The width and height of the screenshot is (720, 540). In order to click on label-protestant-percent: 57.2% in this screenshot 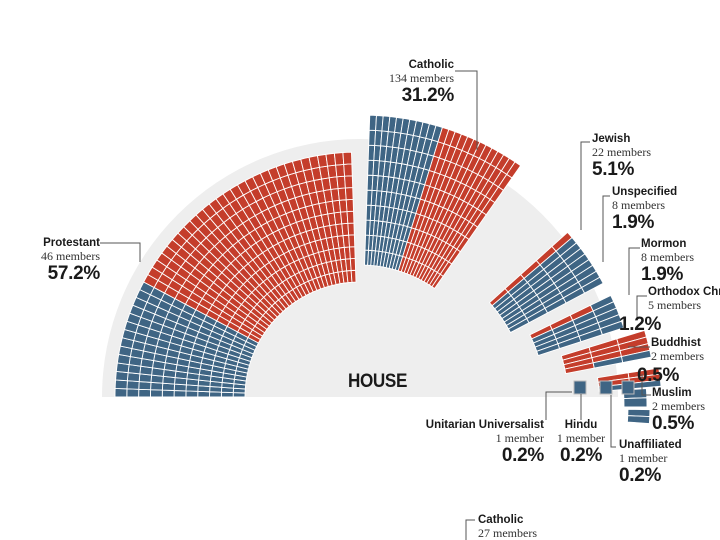, I will do `click(74, 274)`.